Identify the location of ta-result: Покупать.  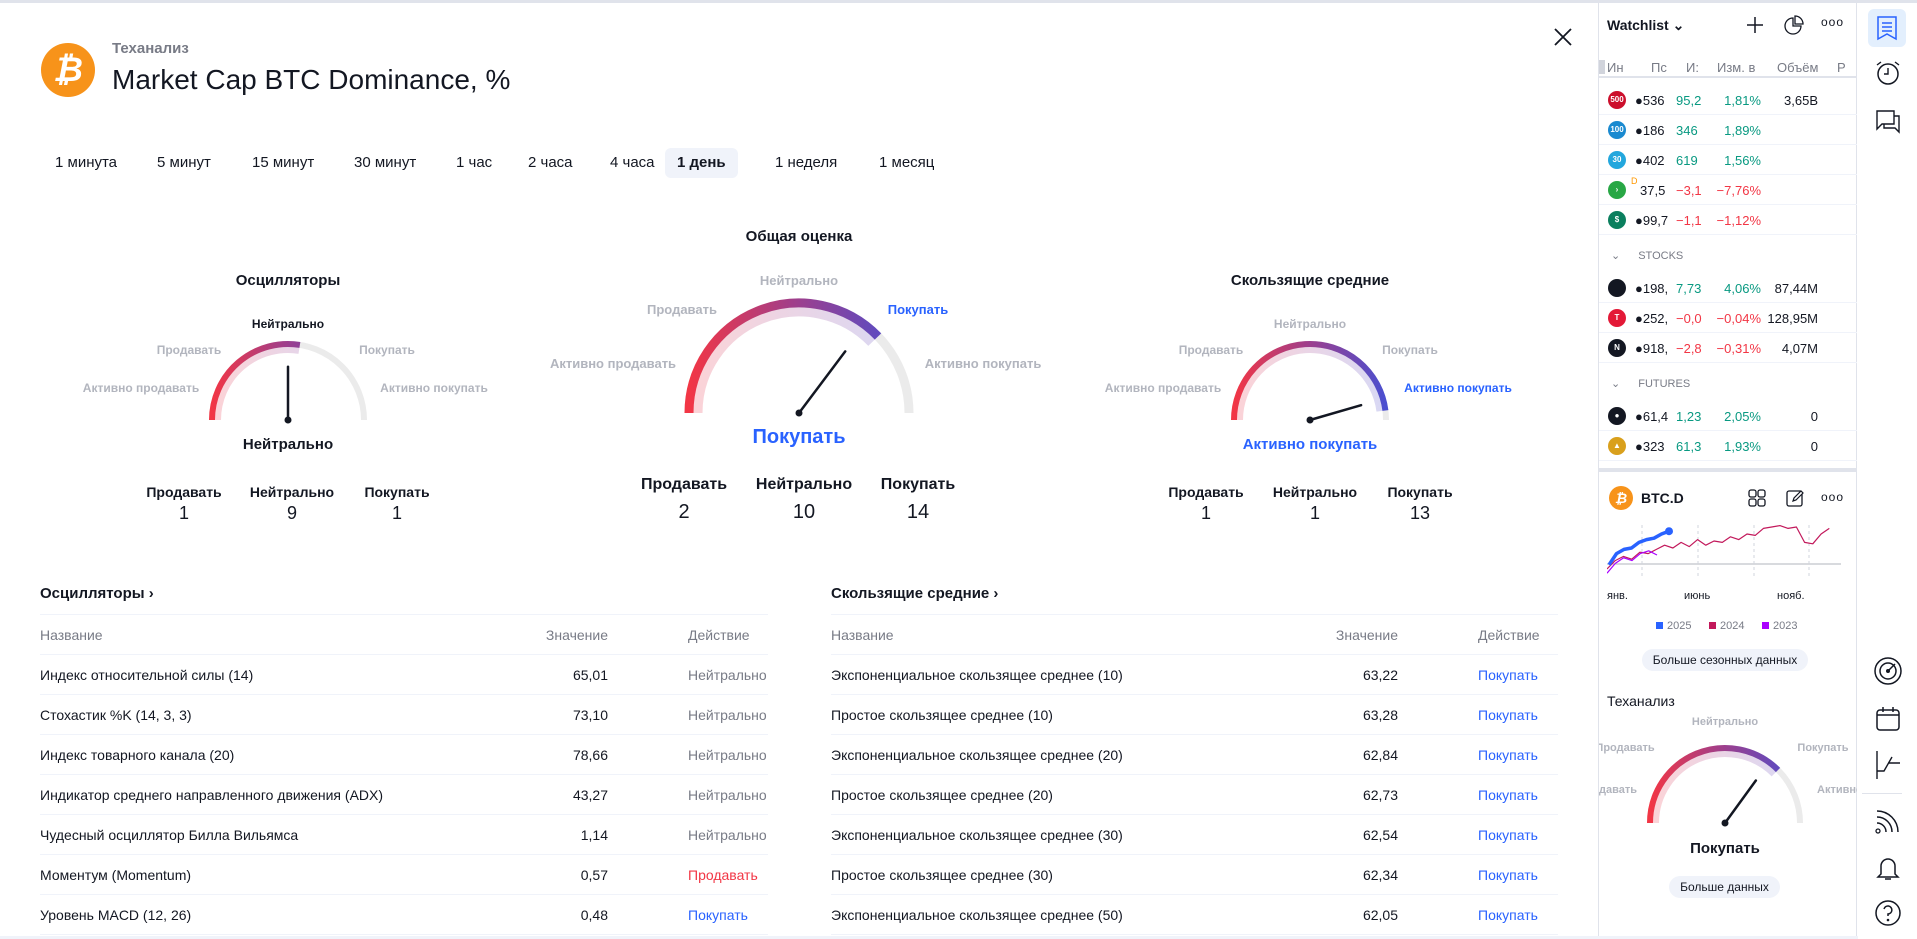
(1725, 848).